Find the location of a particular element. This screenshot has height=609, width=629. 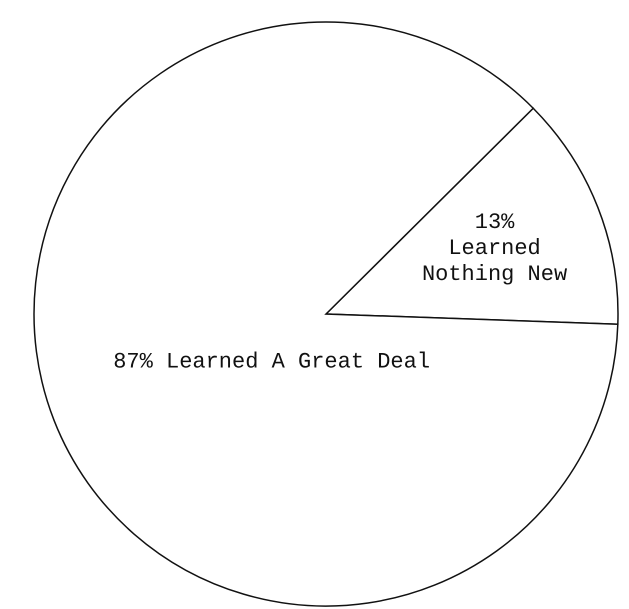

slice-label: 87% Learned A Great Deal is located at coordinates (271, 361).